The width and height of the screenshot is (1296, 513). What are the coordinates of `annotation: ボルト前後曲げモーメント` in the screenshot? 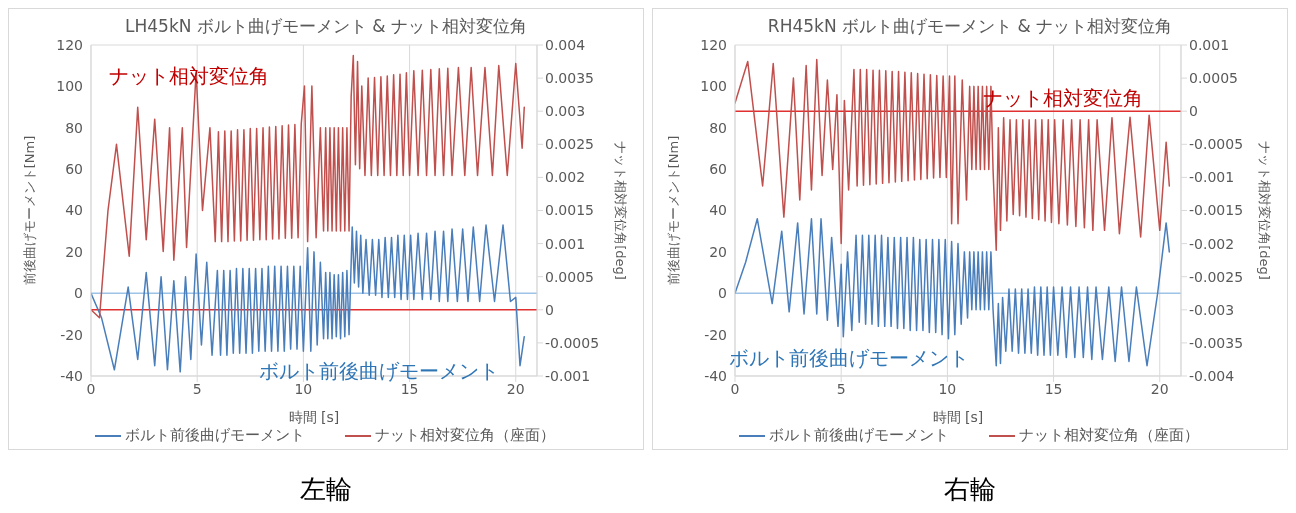 It's located at (849, 358).